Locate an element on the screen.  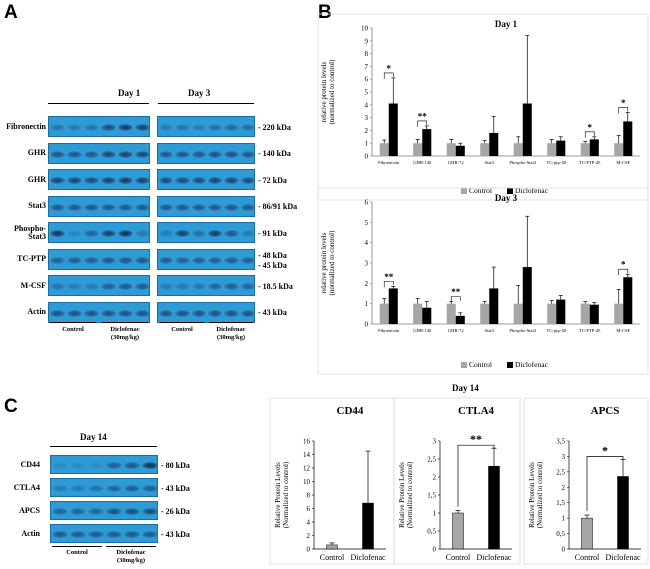
blot-label-ctla4: CTLA4 is located at coordinates (26, 487).